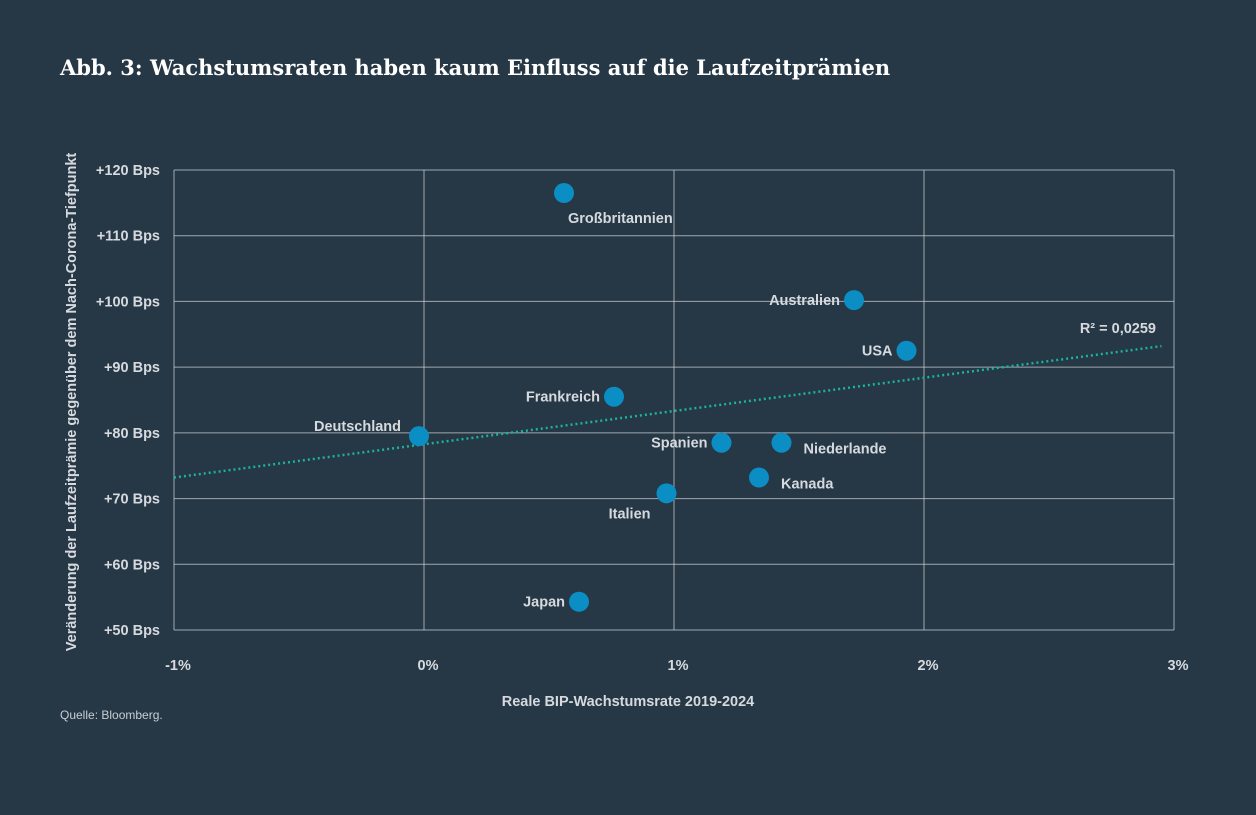 The width and height of the screenshot is (1256, 815). Describe the element at coordinates (563, 398) in the screenshot. I see `data-point-label: Frankreich` at that location.